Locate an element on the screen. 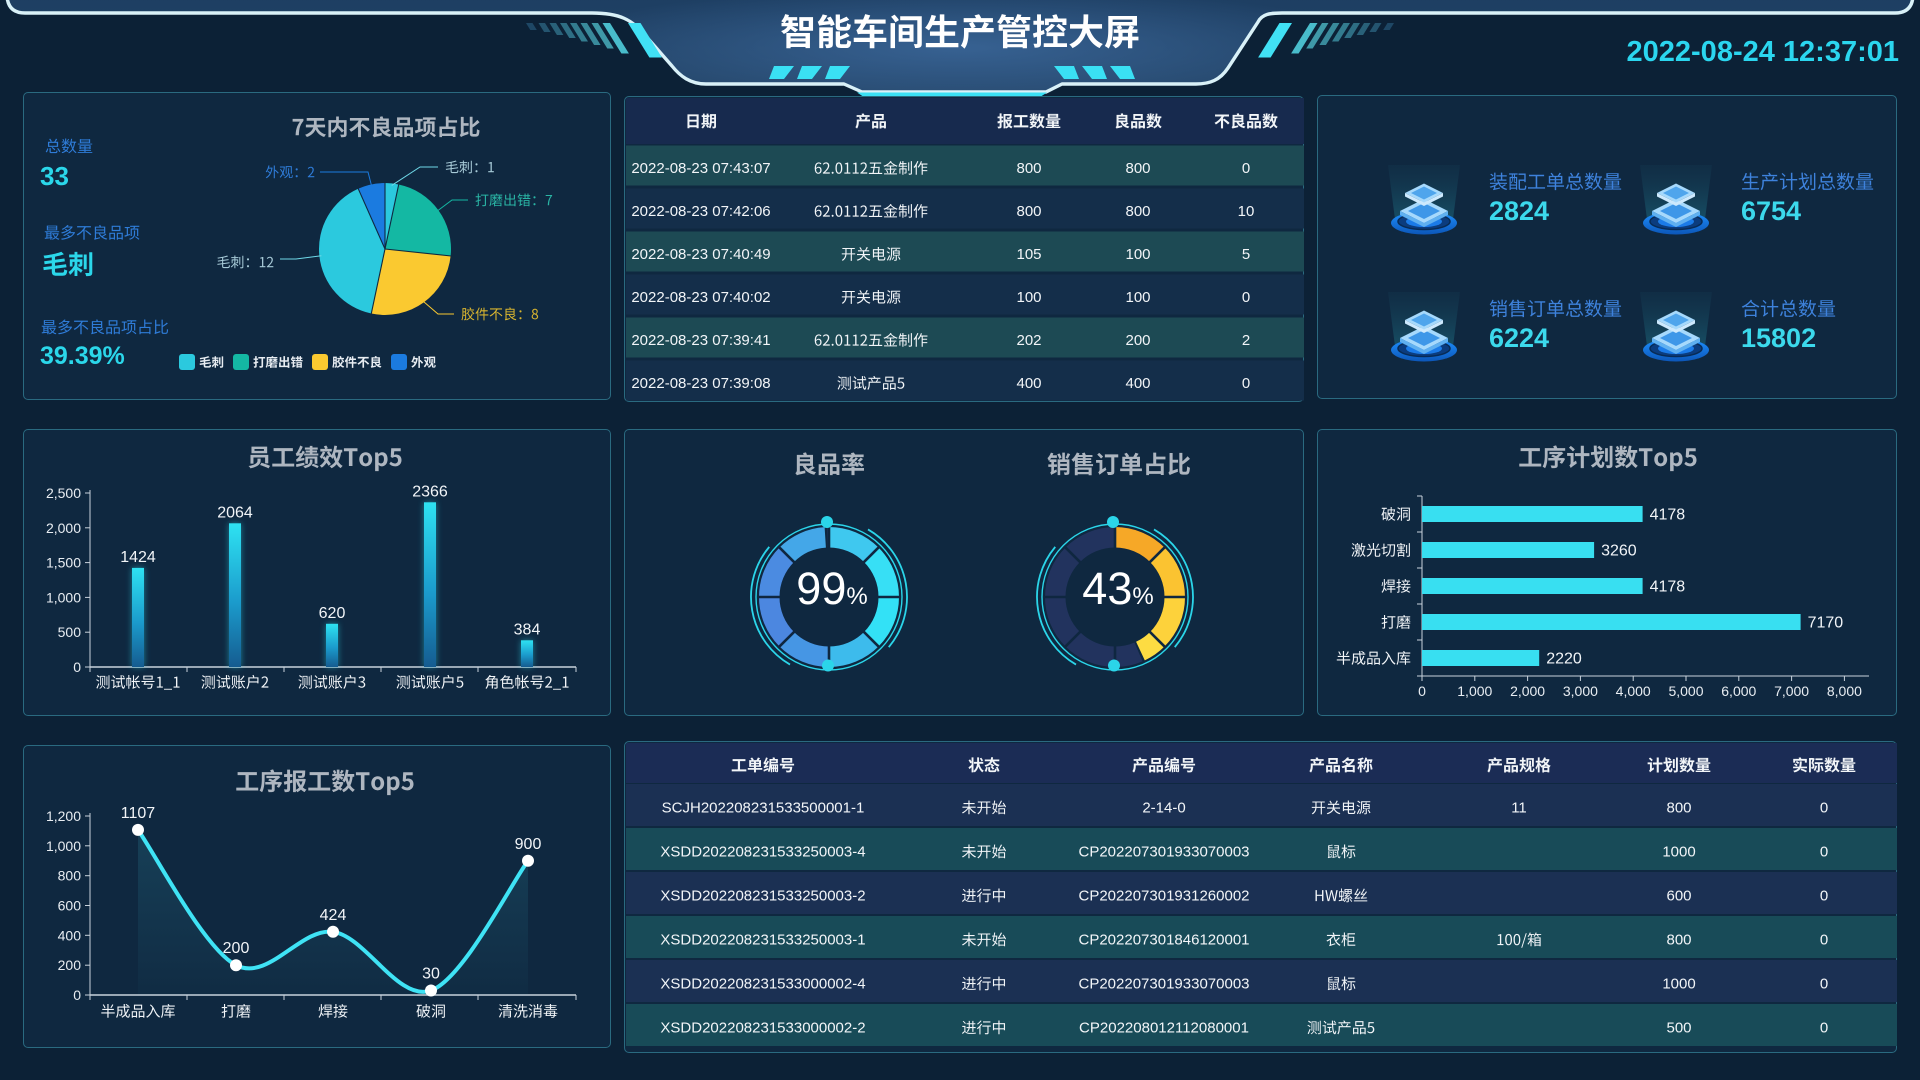 Image resolution: width=1920 pixels, height=1080 pixels. svg-text: 11 is located at coordinates (1519, 808).